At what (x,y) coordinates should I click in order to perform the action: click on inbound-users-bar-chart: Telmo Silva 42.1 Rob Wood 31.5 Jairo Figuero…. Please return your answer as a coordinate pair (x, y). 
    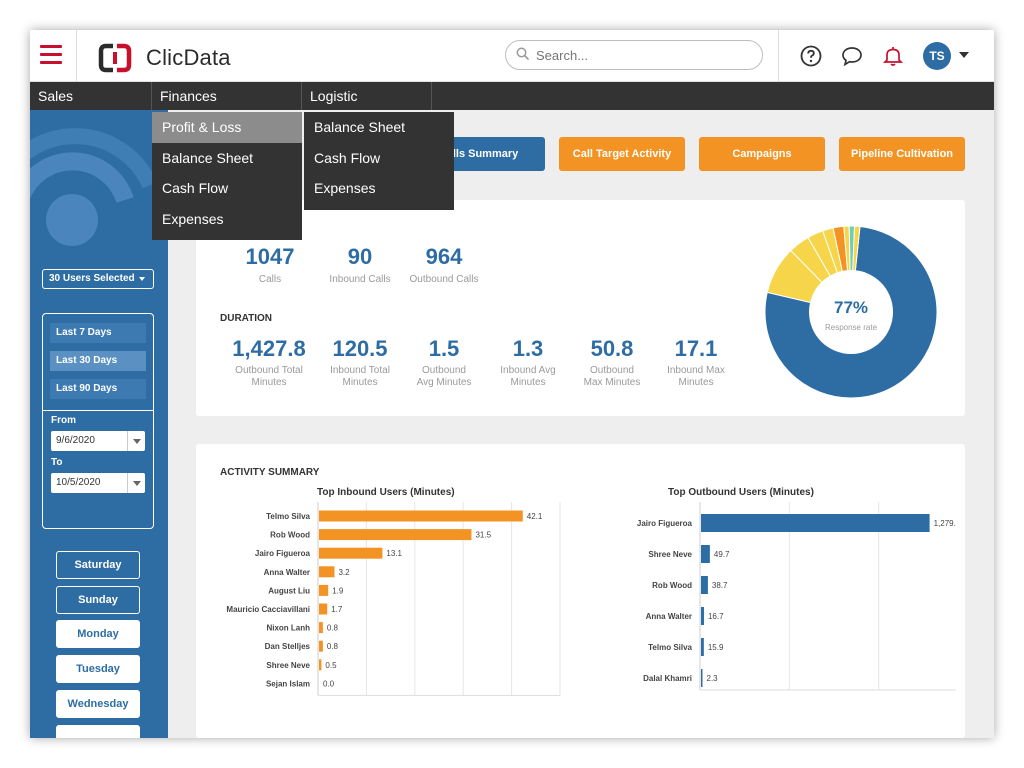
    Looking at the image, I should click on (393, 599).